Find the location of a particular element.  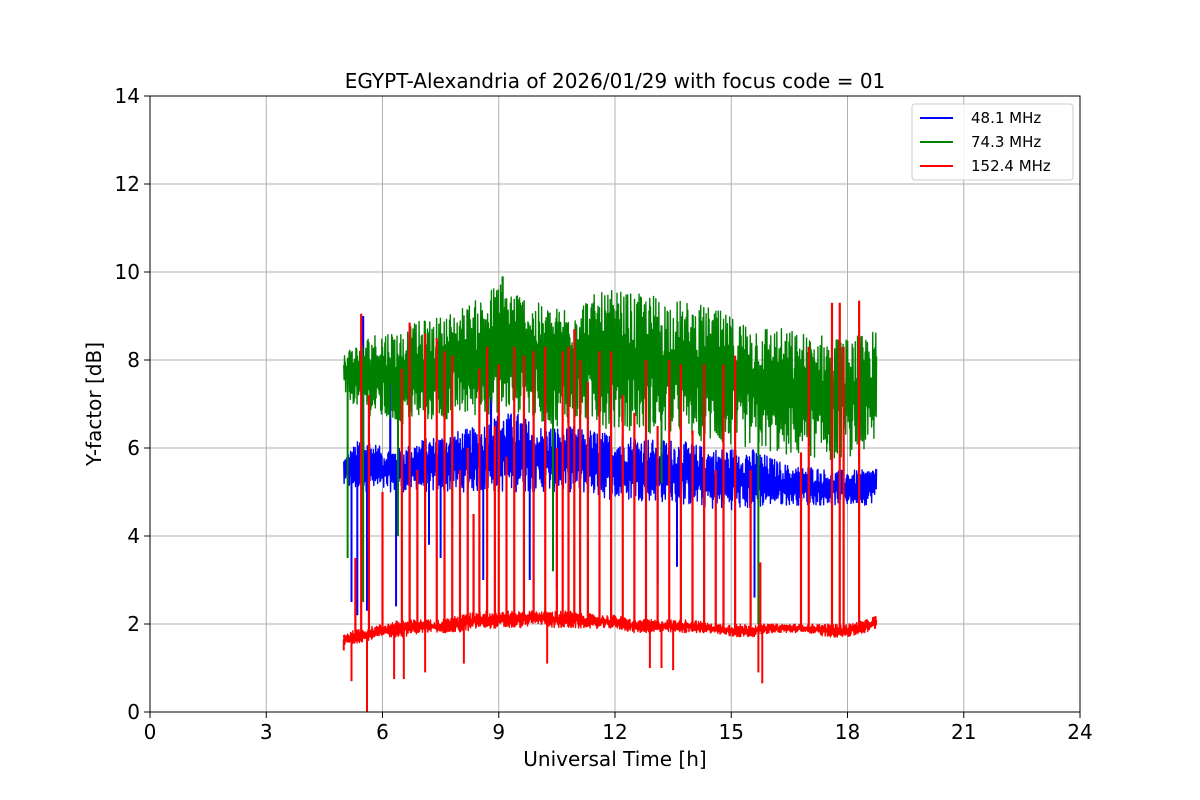

legend-label: 152.4 MHz is located at coordinates (1011, 166).